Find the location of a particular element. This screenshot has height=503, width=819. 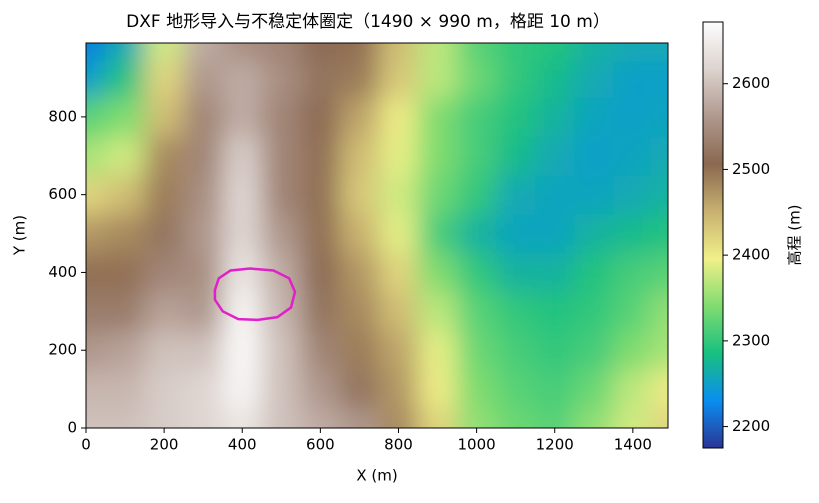

y-tick-label: 400 is located at coordinates (62, 272).